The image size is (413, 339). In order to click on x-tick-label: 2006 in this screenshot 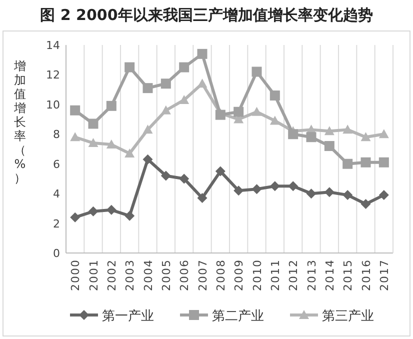, I will do `click(185, 275)`.